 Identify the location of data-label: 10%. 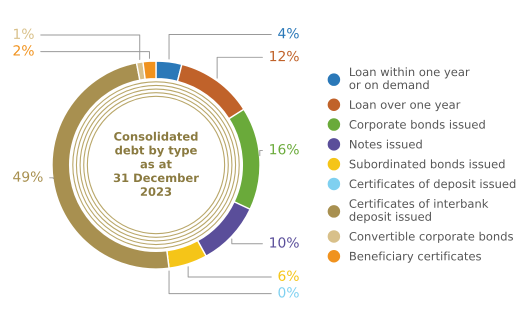
(284, 242).